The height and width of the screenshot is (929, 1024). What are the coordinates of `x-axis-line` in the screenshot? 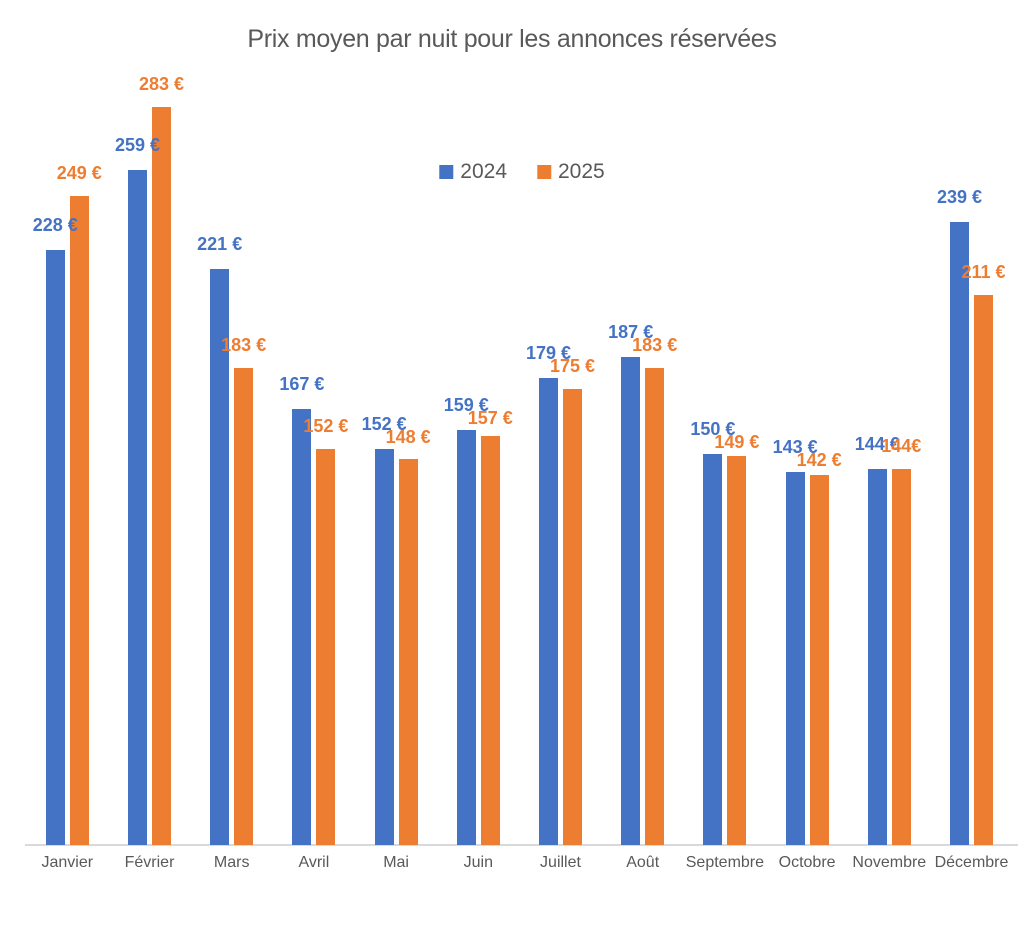 It's located at (521, 845).